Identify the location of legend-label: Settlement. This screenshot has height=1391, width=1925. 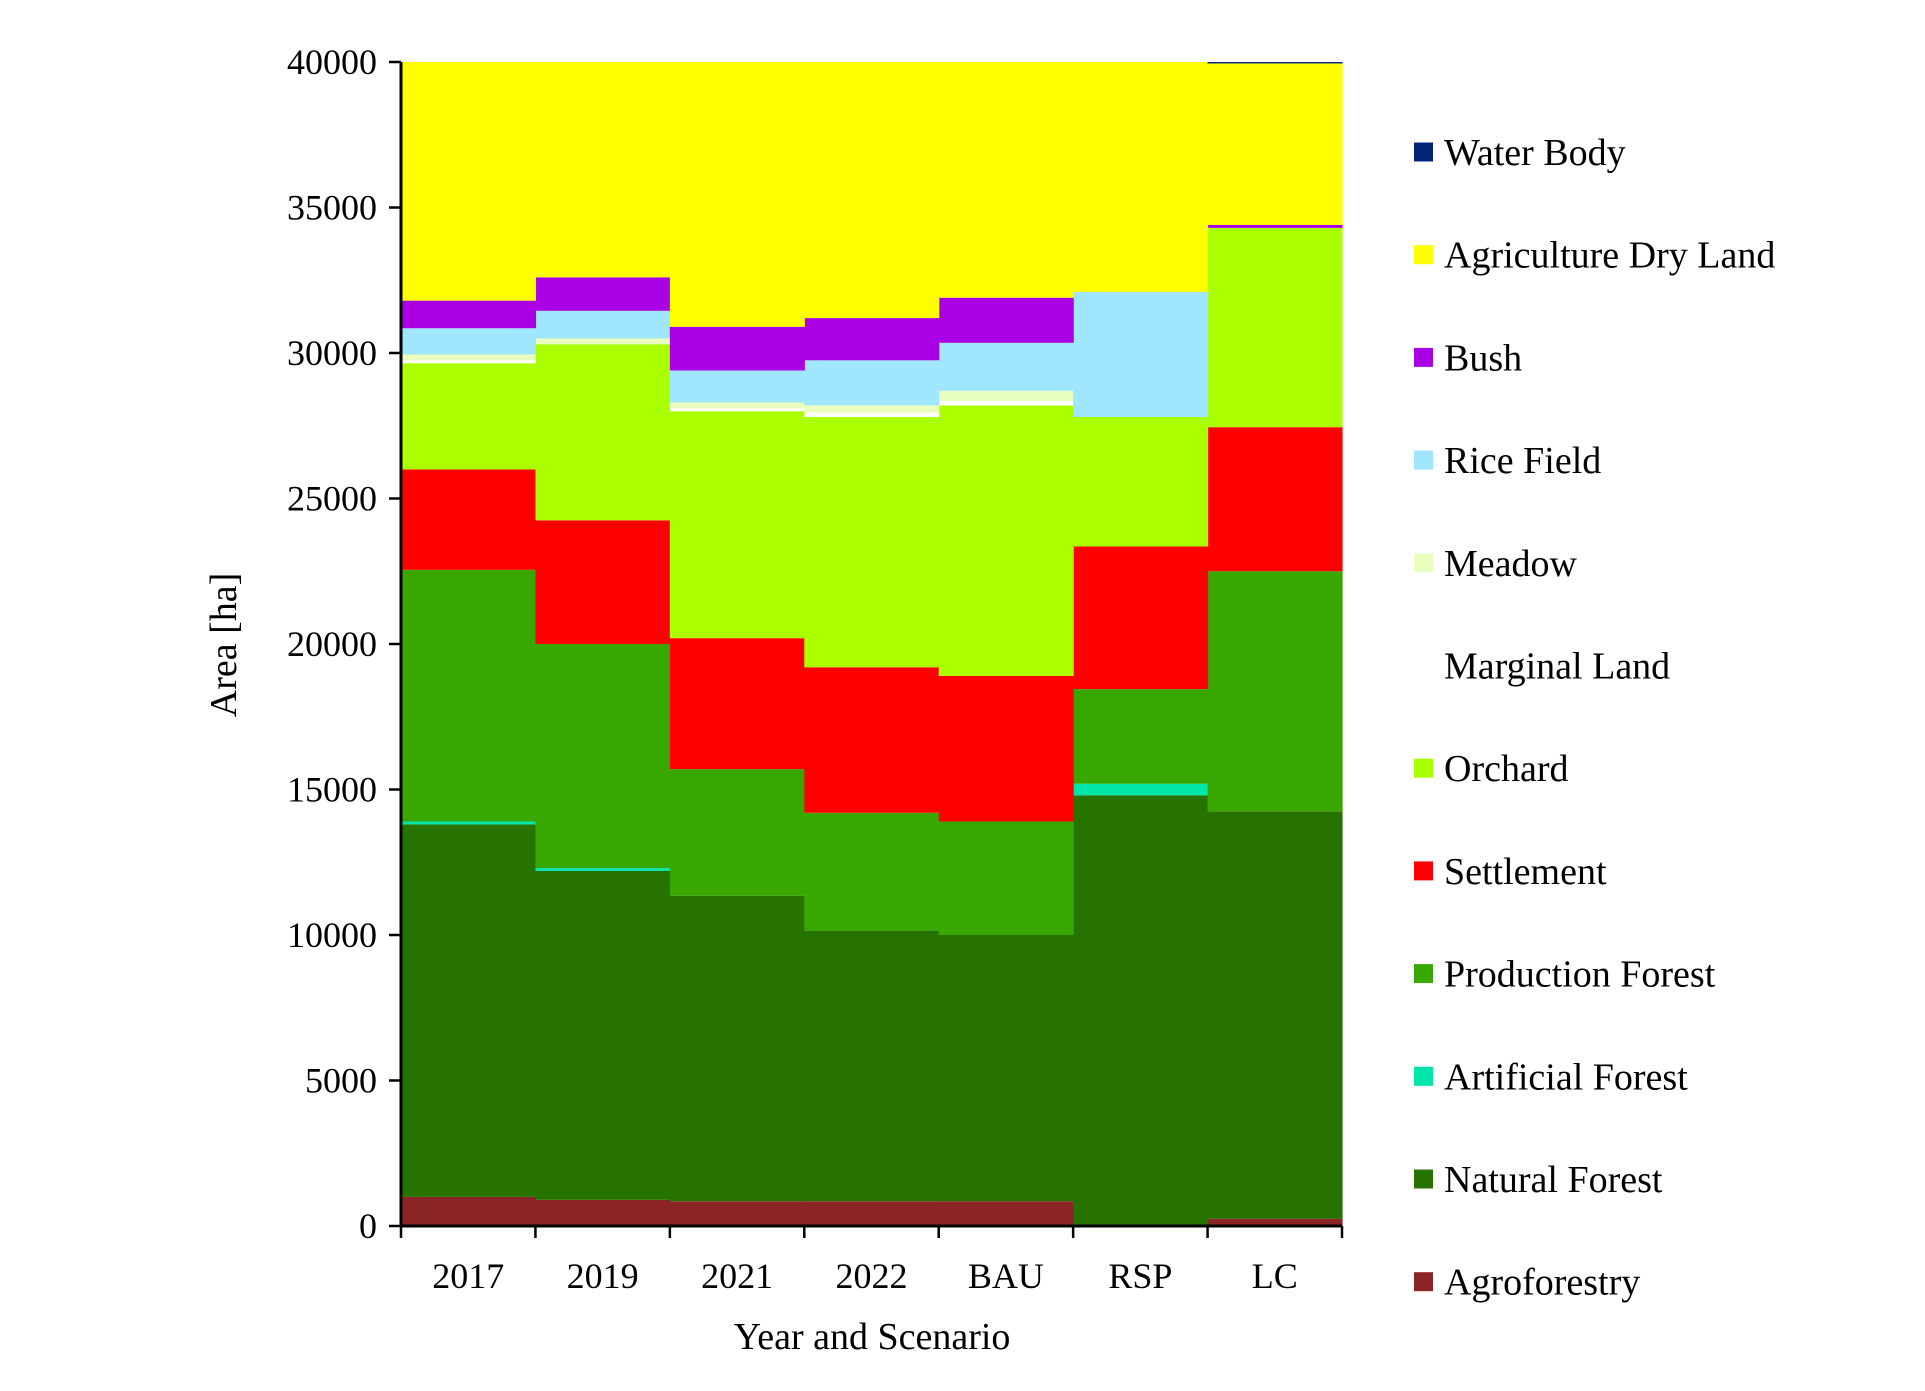
(1525, 872).